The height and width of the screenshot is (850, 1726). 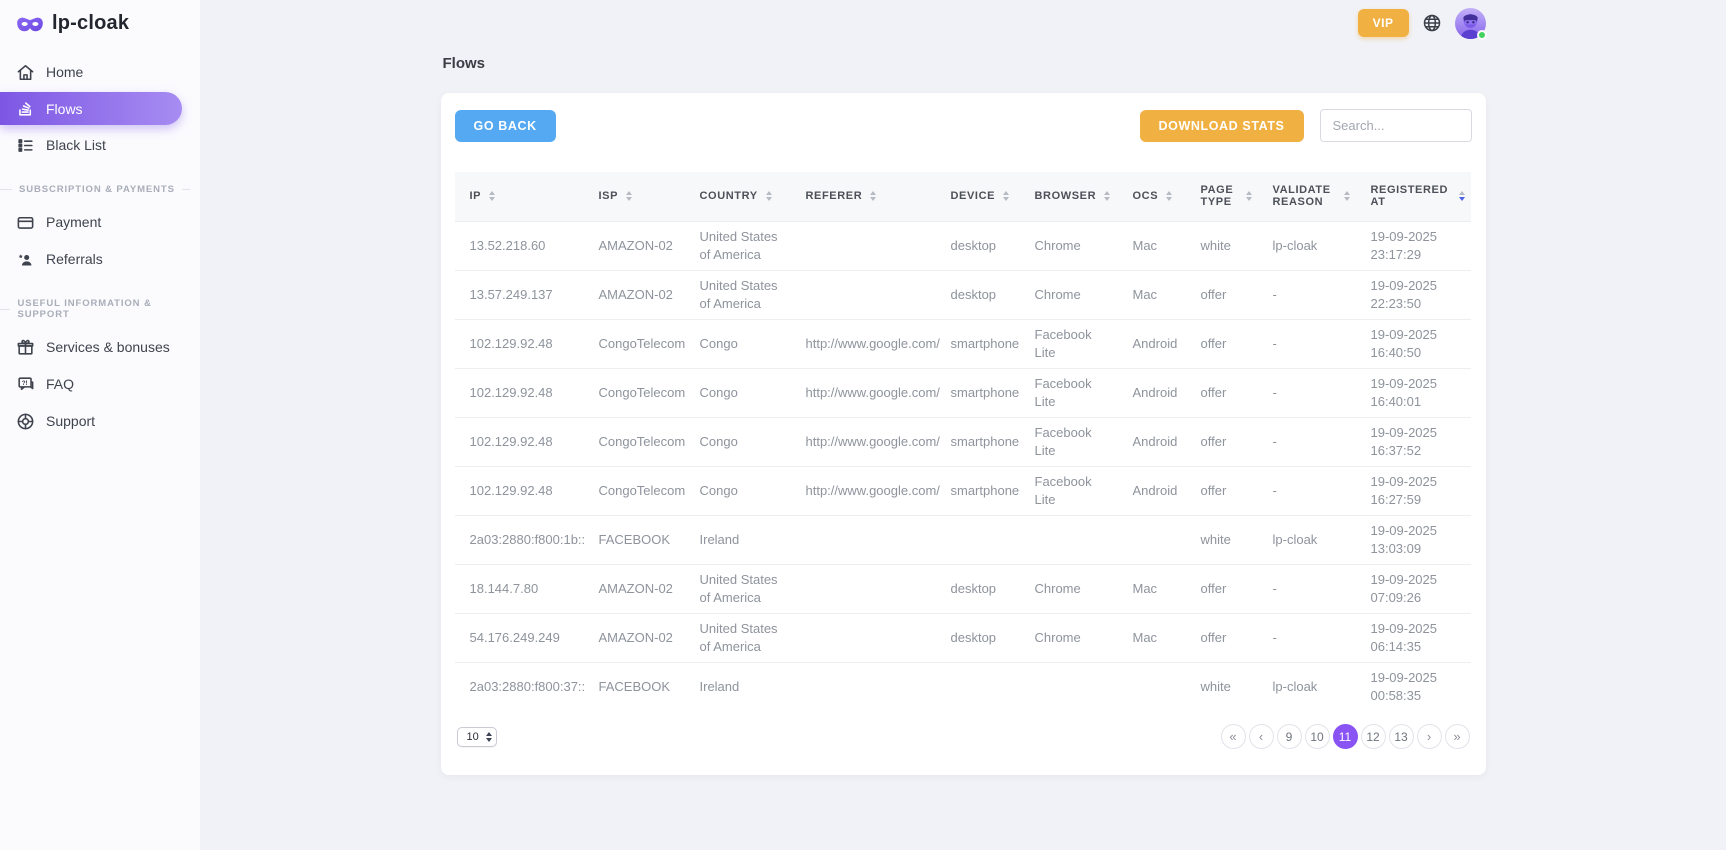 I want to click on vip-button: VIP, so click(x=1383, y=23).